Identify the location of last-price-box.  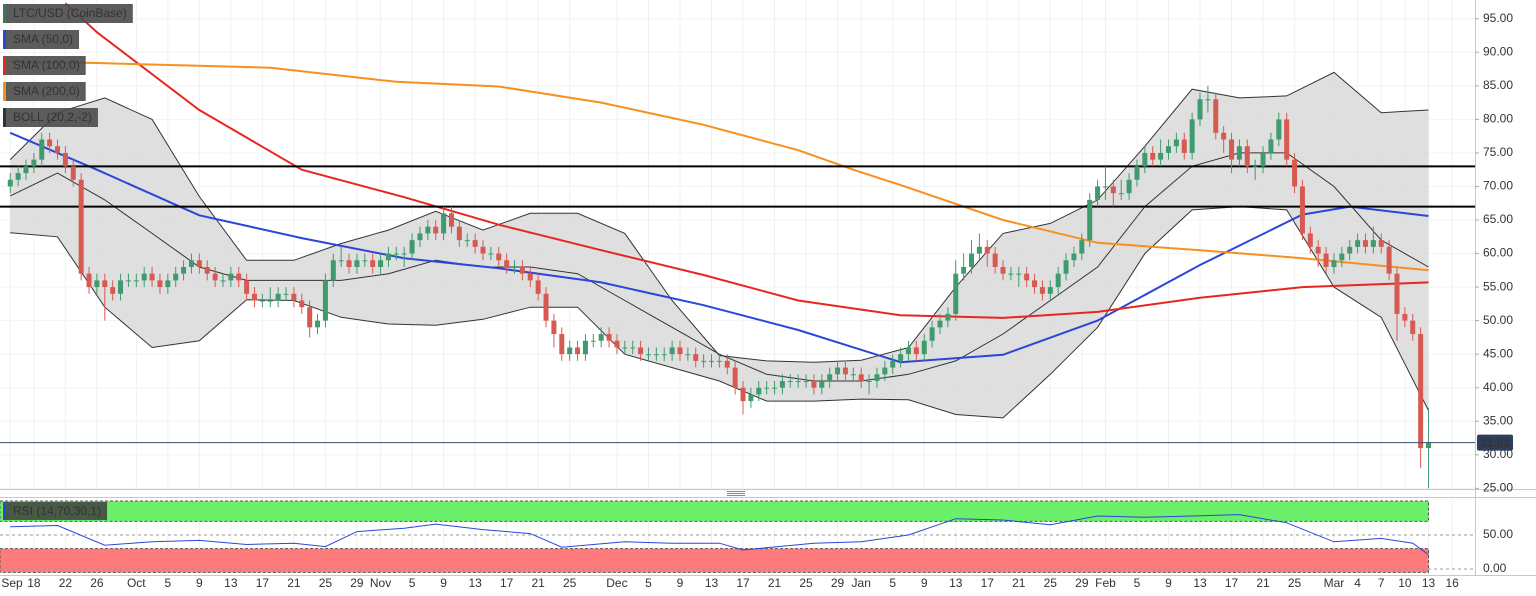
(1495, 442).